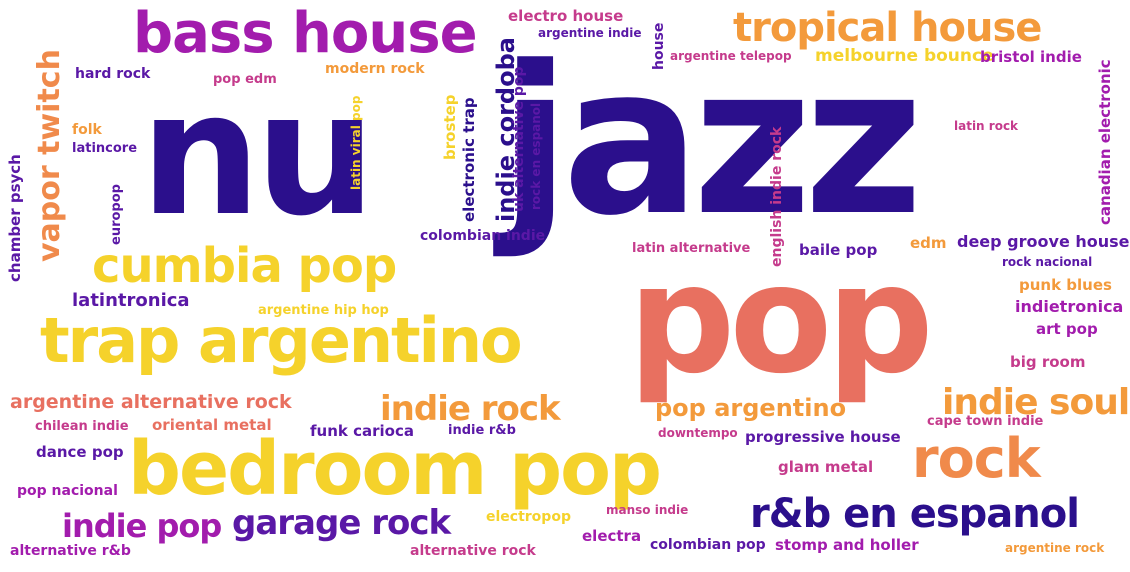 This screenshot has height=572, width=1130. Describe the element at coordinates (67, 491) in the screenshot. I see `word-pop-nacional: pop nacional` at that location.